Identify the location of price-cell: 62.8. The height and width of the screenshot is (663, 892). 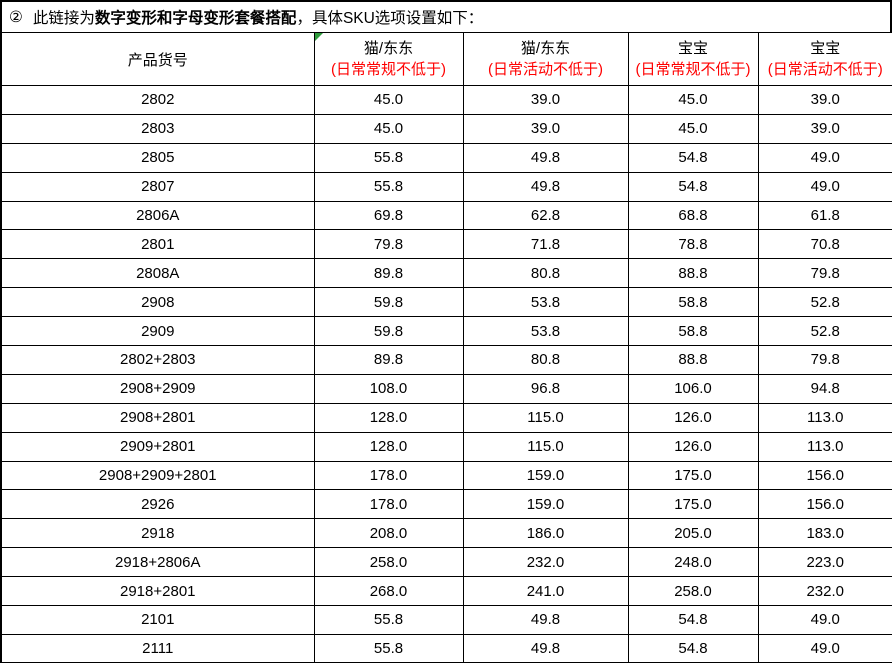
(545, 215).